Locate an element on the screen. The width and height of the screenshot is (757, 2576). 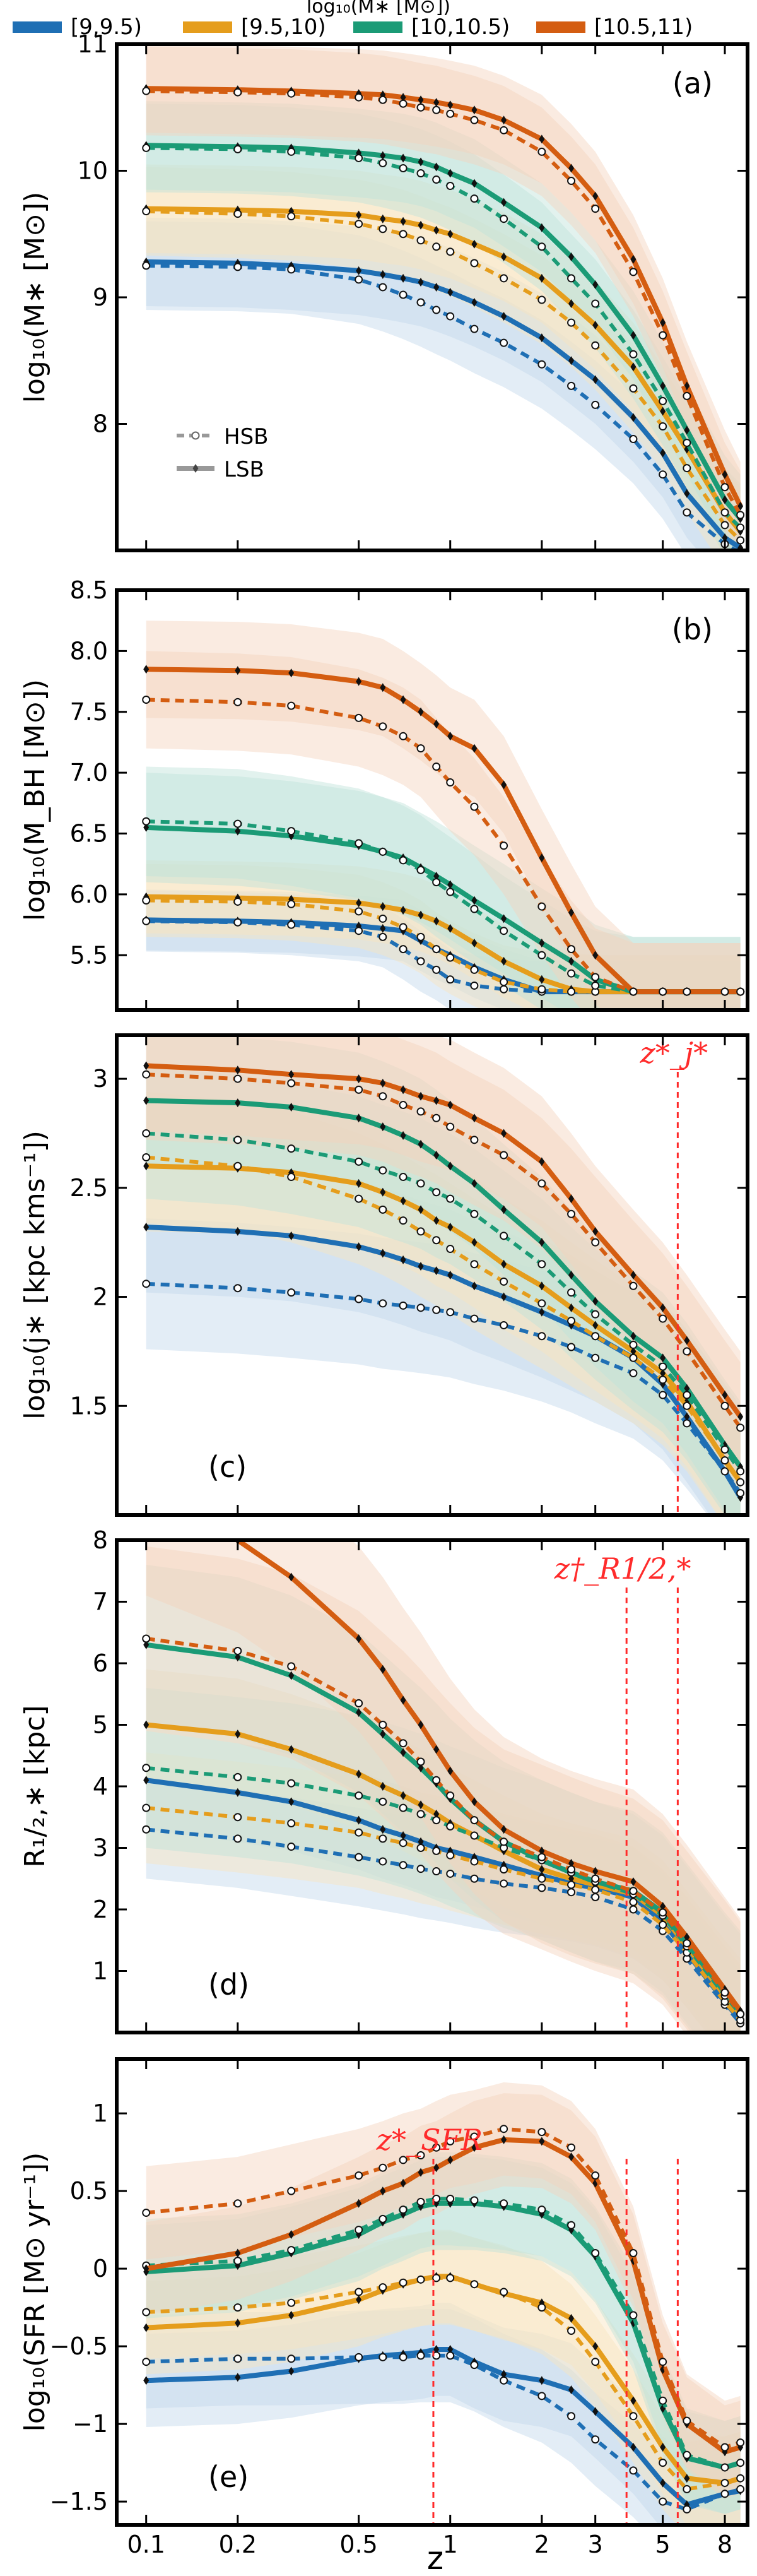
panel-label-4: (e) is located at coordinates (228, 2477).